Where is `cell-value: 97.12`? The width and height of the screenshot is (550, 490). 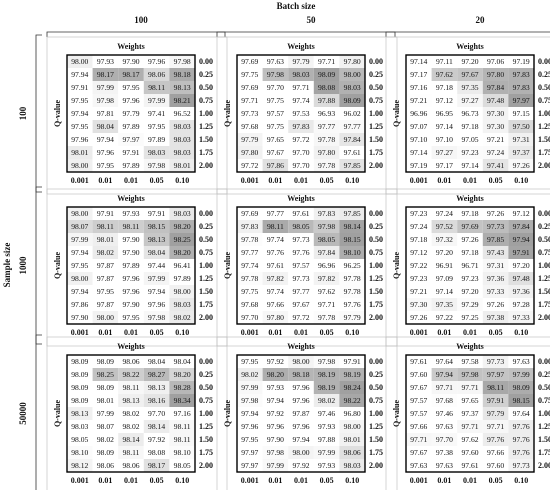
cell-value: 97.12 is located at coordinates (418, 252).